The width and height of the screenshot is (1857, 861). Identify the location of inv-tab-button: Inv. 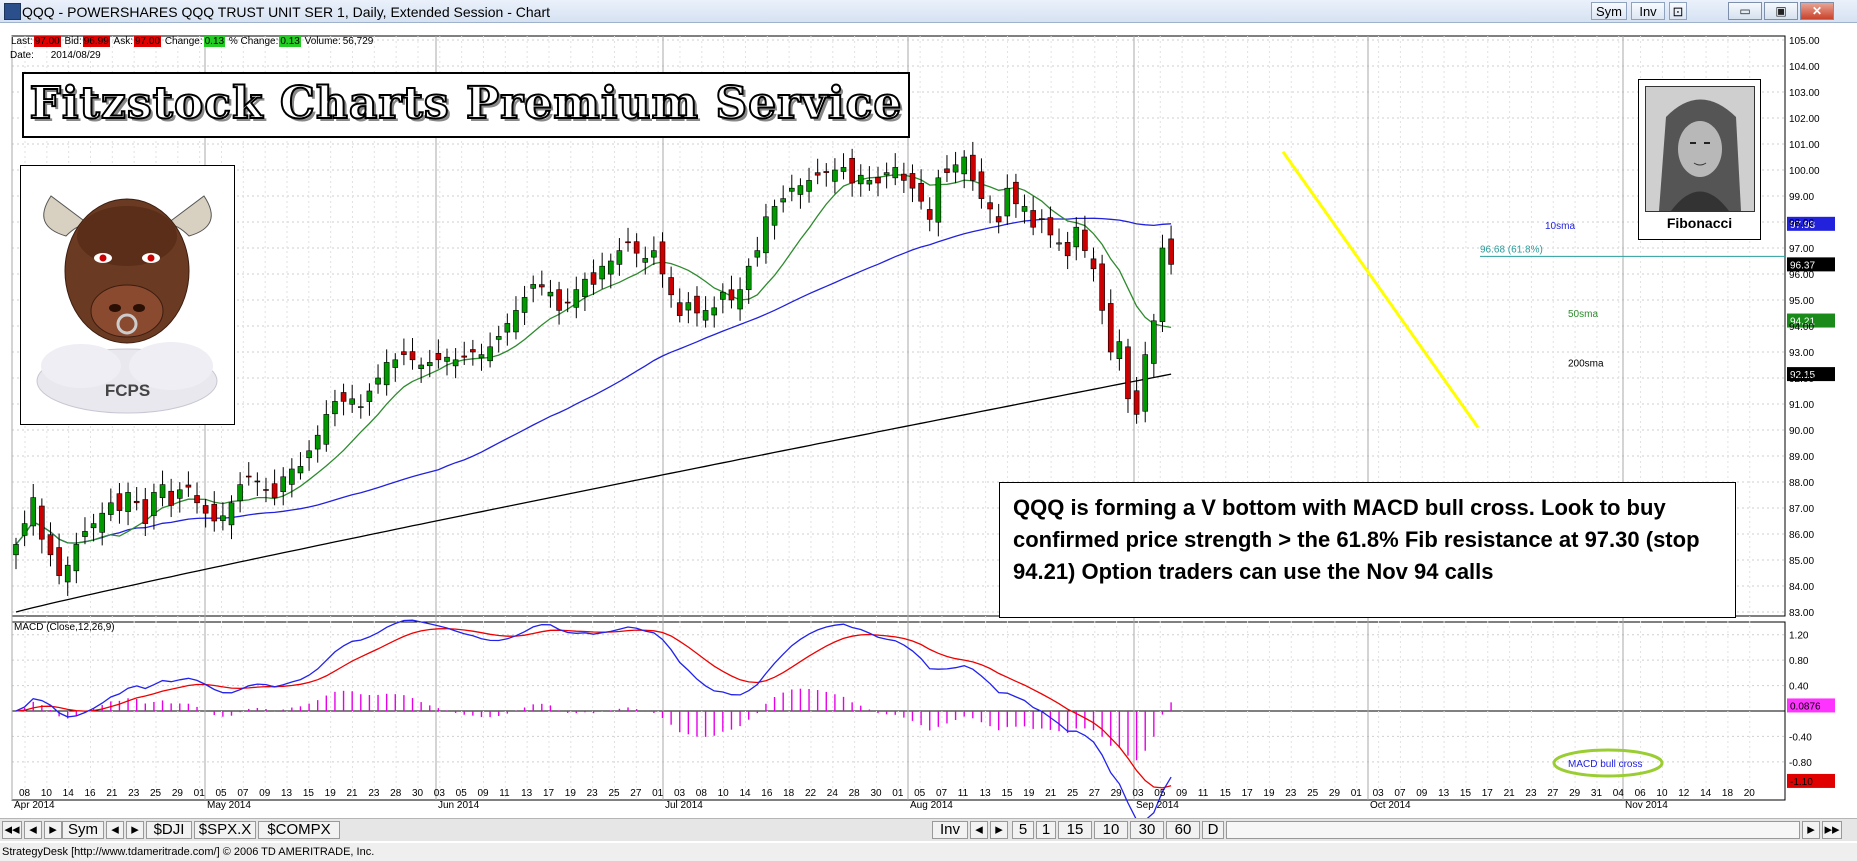
(950, 830).